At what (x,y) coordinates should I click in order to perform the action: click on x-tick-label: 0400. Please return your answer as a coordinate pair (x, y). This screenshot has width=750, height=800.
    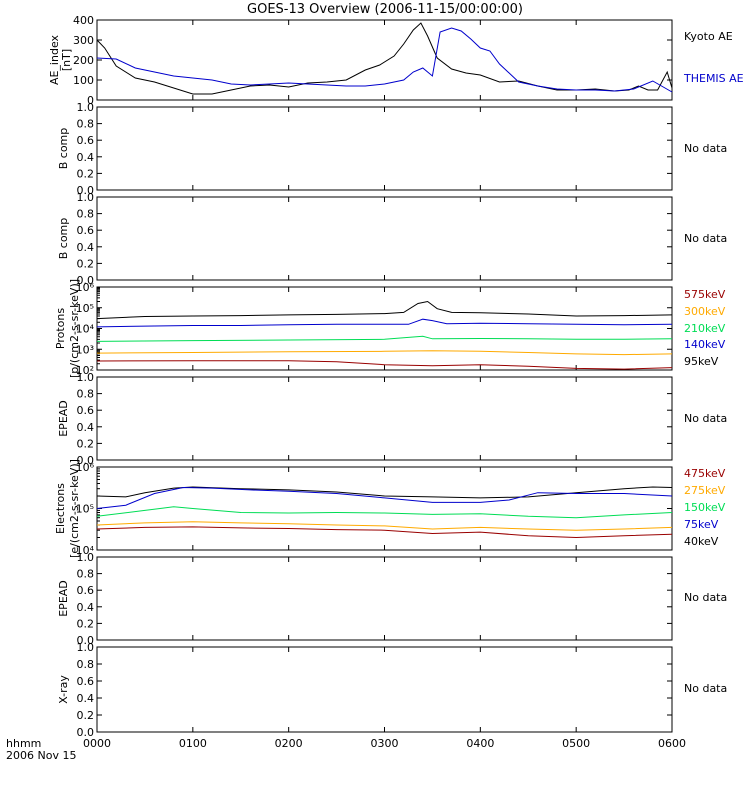
    Looking at the image, I should click on (480, 743).